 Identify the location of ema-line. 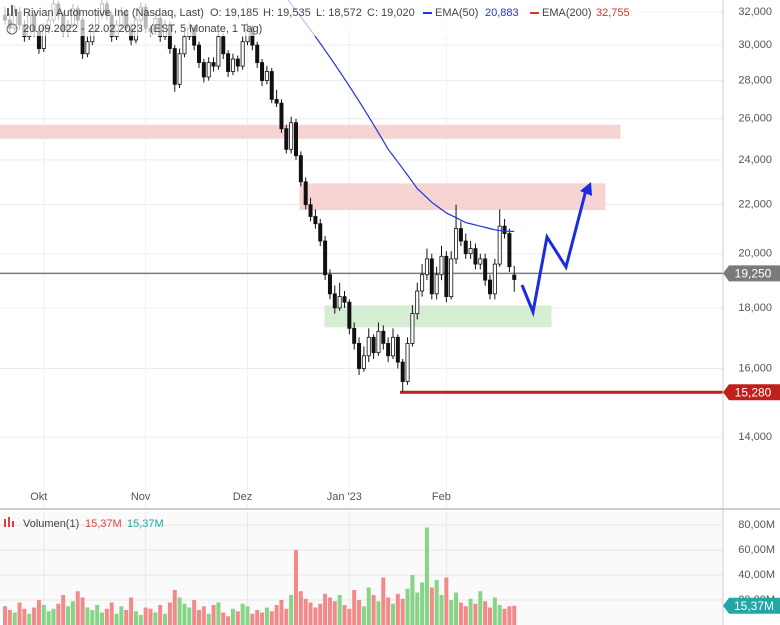
(401, 116).